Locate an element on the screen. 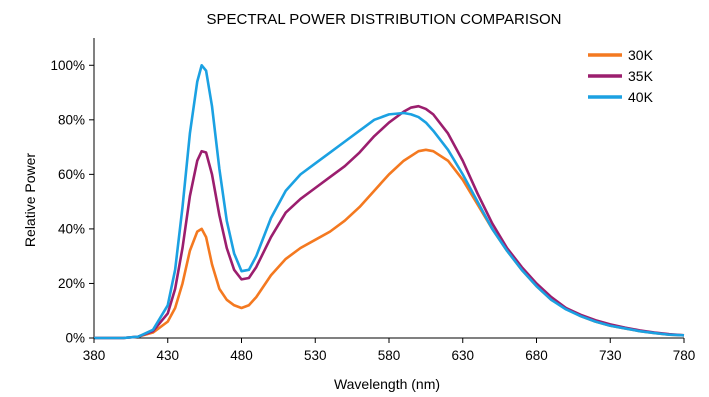 The width and height of the screenshot is (709, 397). y-tick-label: 80% is located at coordinates (71, 119).